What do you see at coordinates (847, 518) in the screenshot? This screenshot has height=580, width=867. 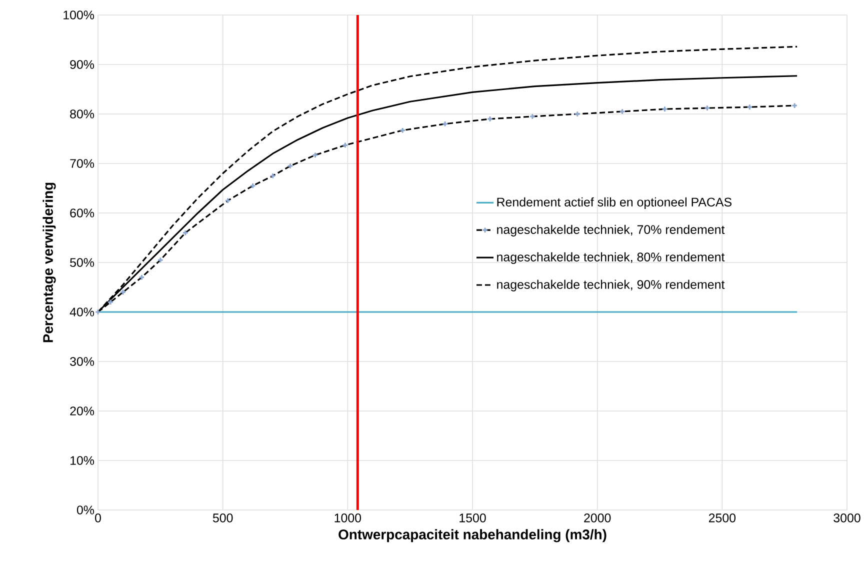 I see `x-tick-label: 3000` at bounding box center [847, 518].